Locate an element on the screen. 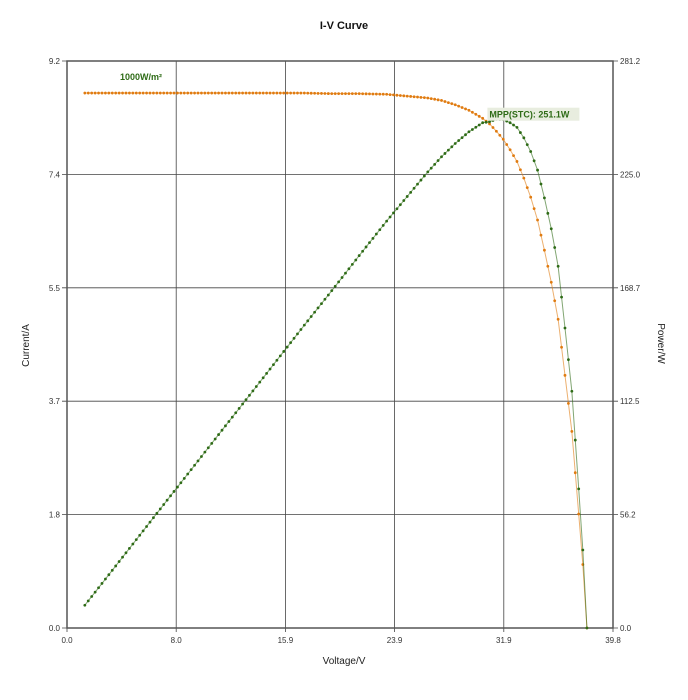  y2-tick-label: 168.7 is located at coordinates (630, 288).